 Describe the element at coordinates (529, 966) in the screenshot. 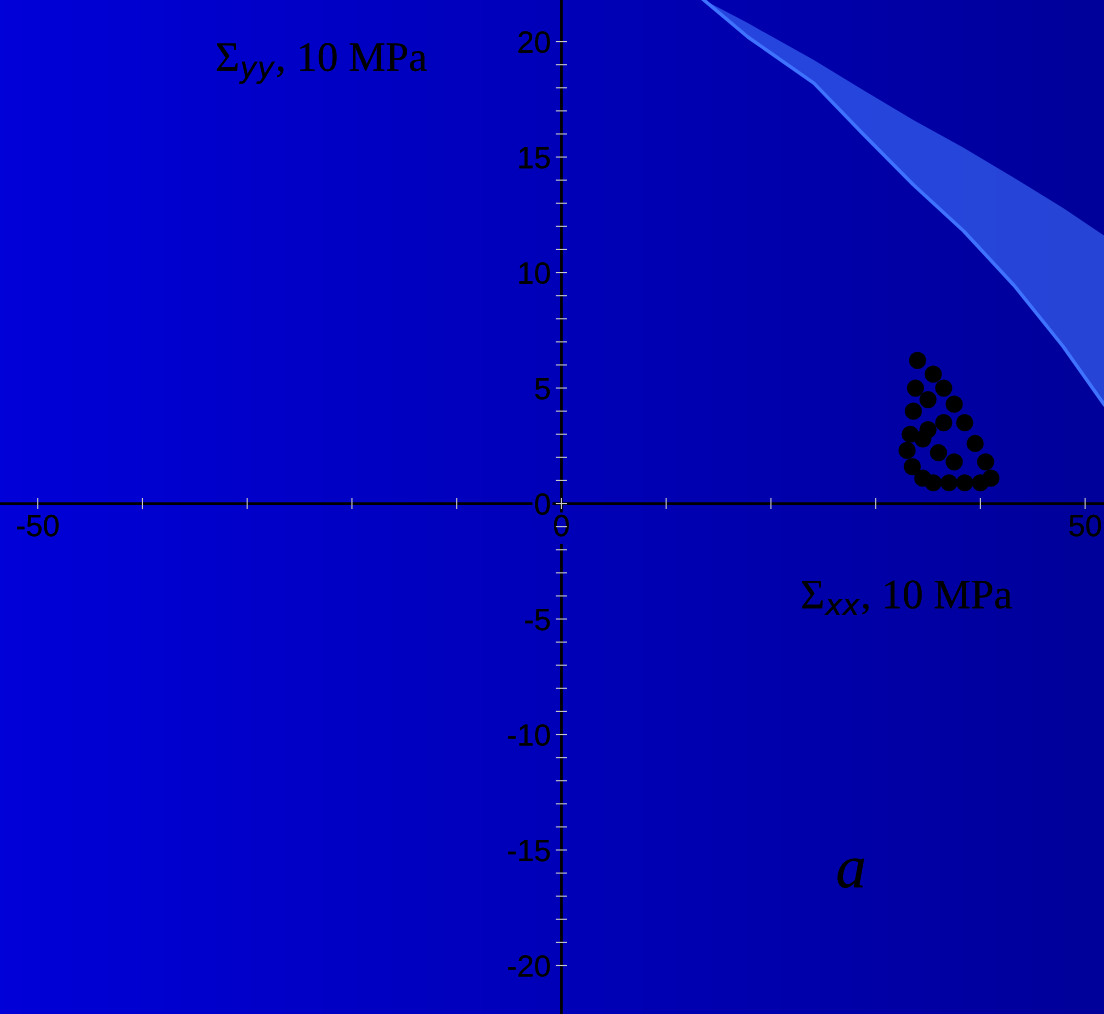

I see `y-tick-label: -20` at that location.